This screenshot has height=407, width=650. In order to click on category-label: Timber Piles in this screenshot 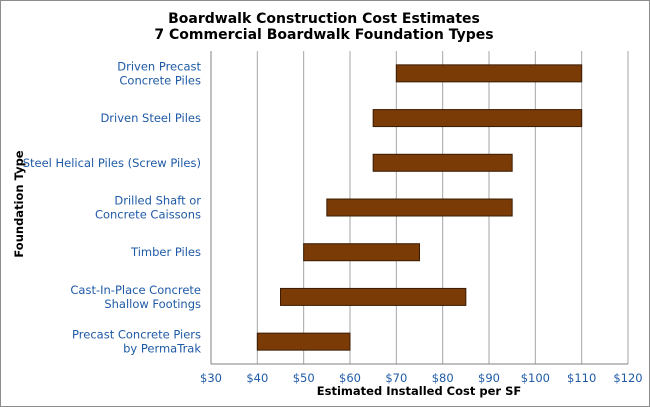, I will do `click(165, 252)`.